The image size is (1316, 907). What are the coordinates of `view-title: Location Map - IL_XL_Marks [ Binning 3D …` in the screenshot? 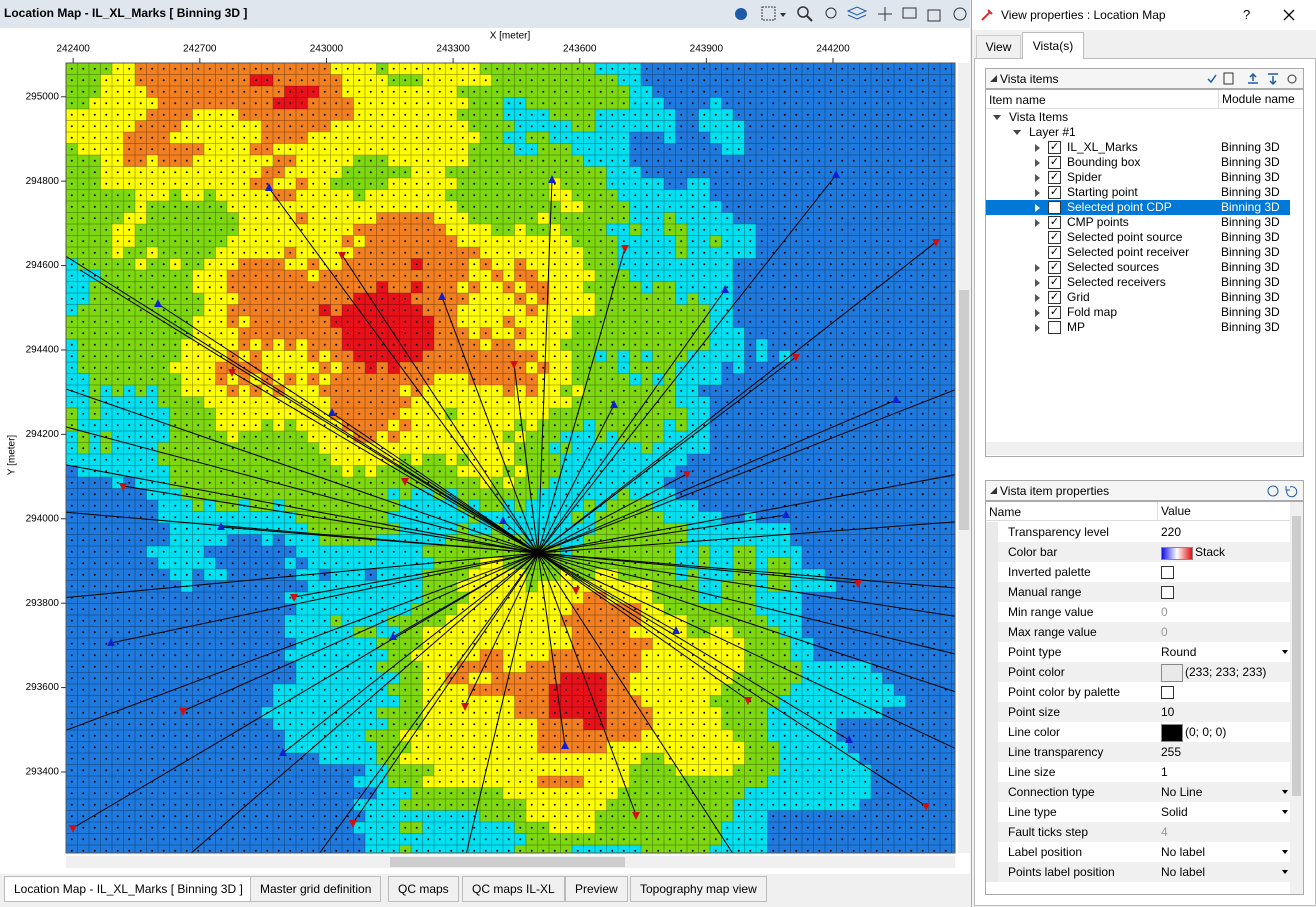 It's located at (126, 13).